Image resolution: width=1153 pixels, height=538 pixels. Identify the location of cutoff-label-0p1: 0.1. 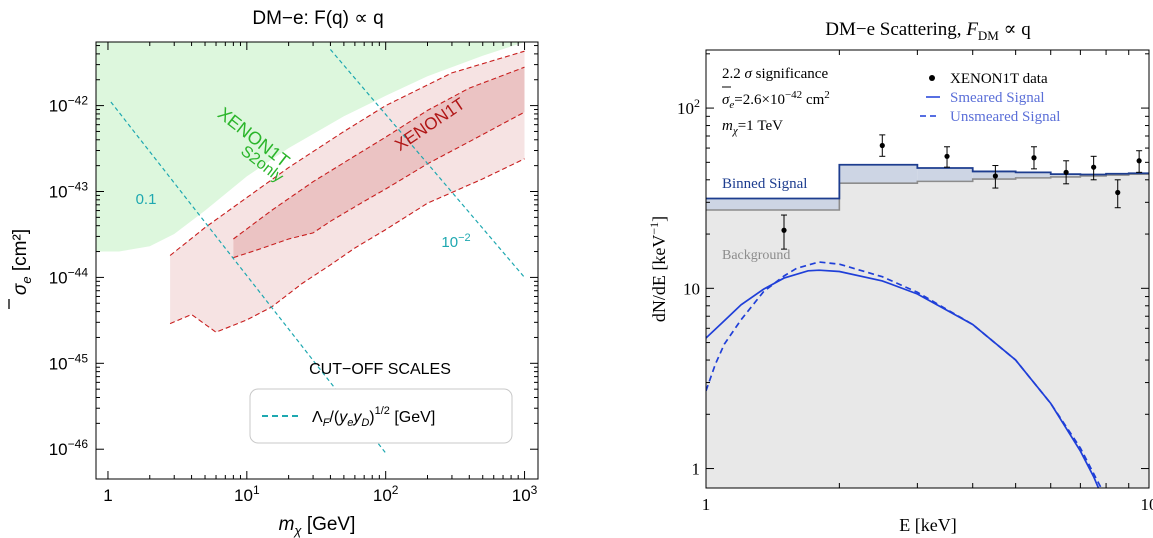
(146, 199).